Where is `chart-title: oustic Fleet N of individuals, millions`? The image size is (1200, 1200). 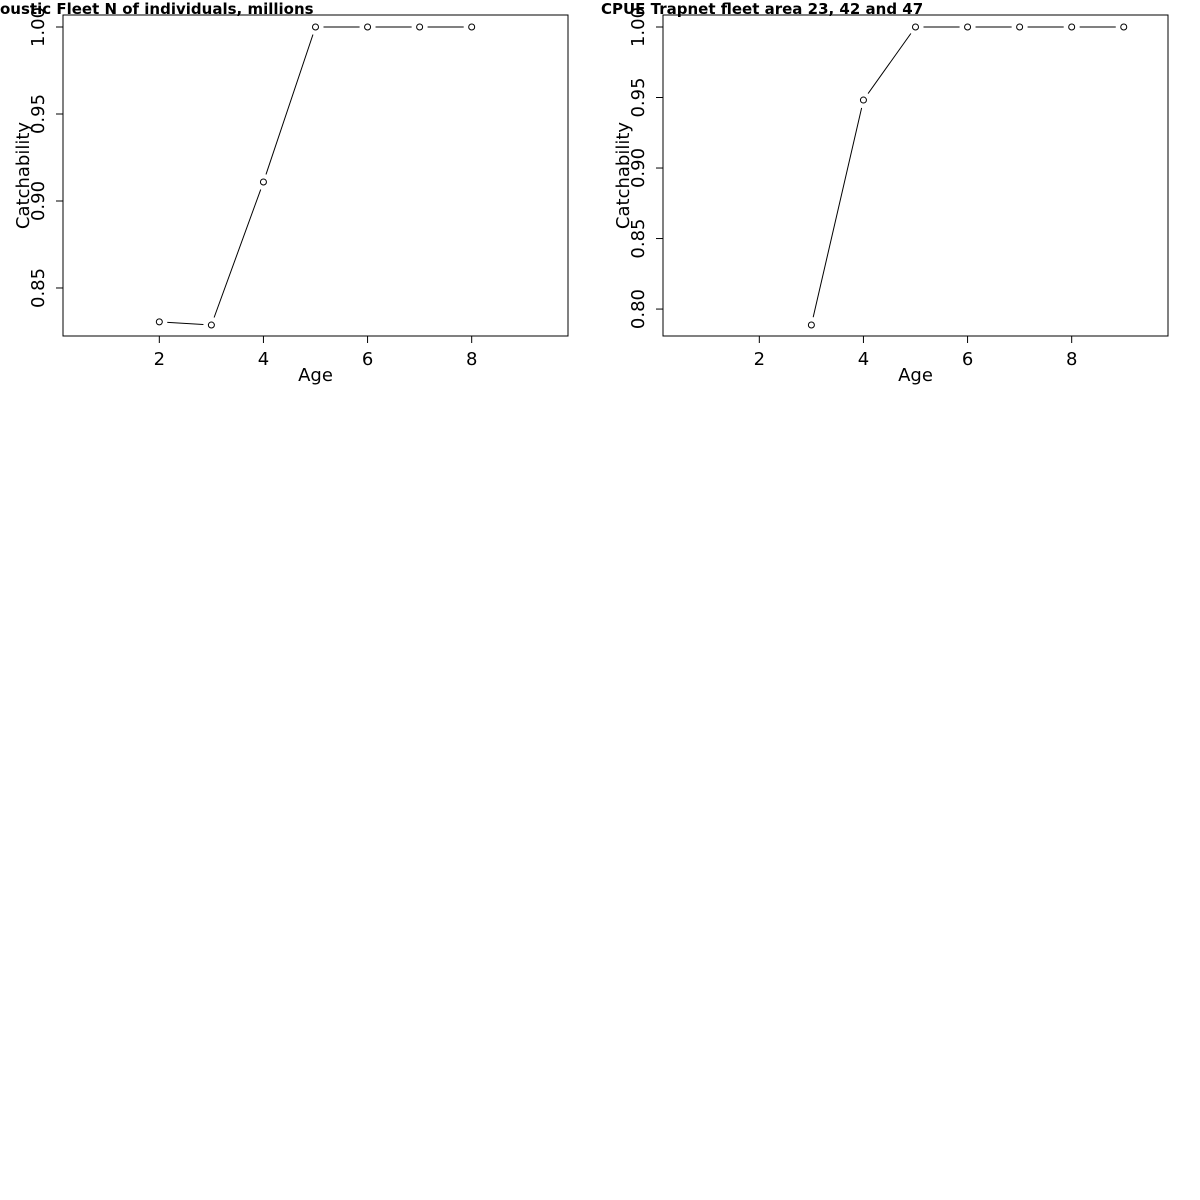 chart-title: oustic Fleet N of individuals, millions is located at coordinates (157, 9).